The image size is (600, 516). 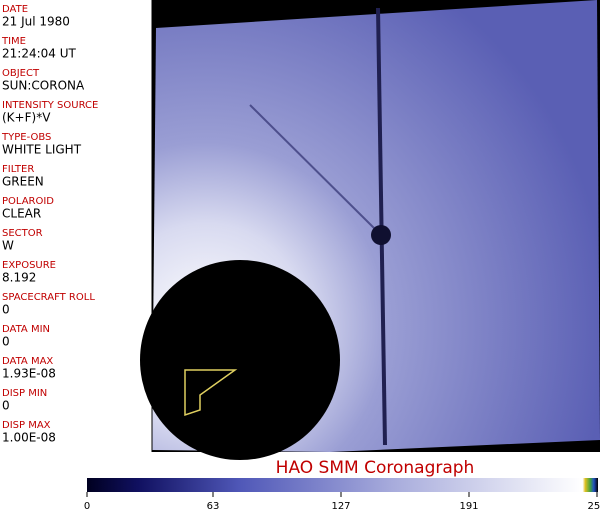 I want to click on field-label: OBJECT, so click(x=21, y=73).